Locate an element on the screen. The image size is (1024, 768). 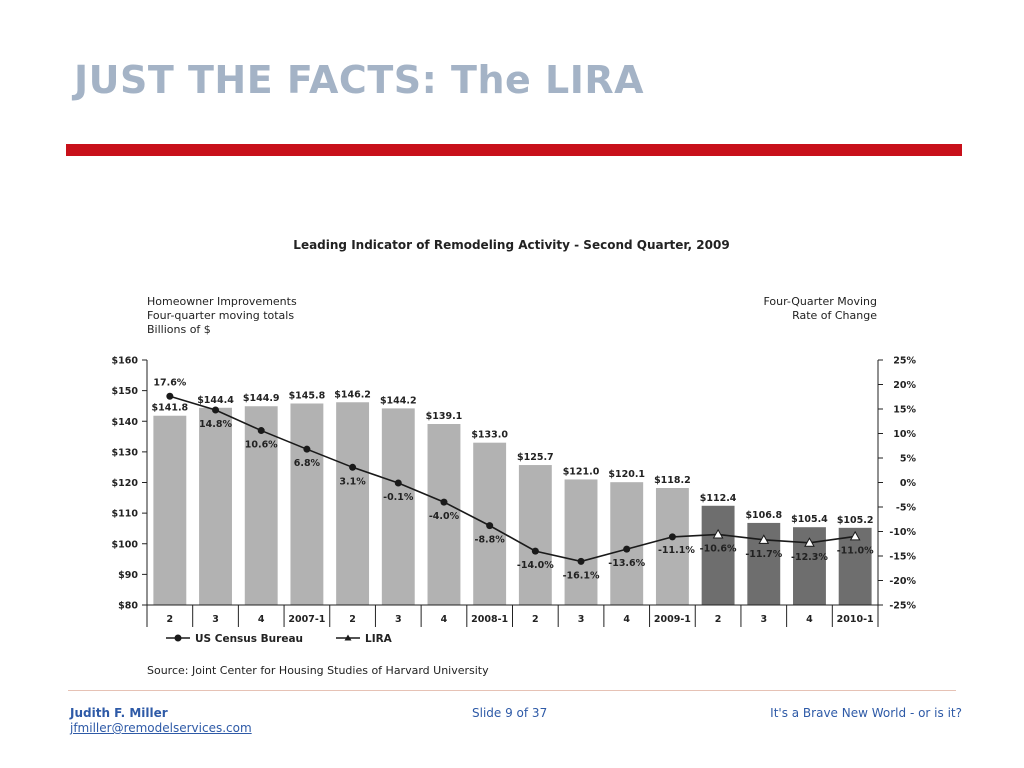
left-tick-label: $140 is located at coordinates (125, 422).